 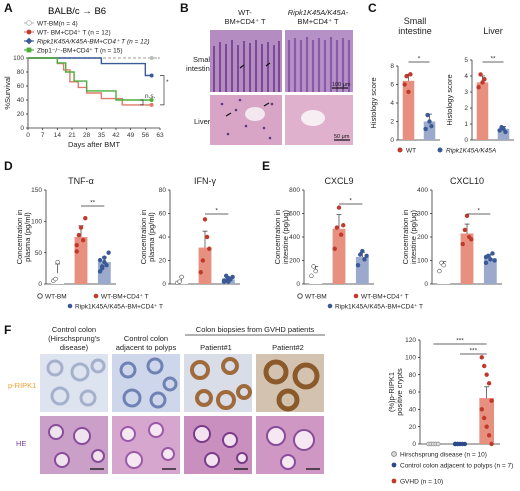 What do you see at coordinates (443, 455) in the screenshot?
I see `legend-label-hirschsprung: Hirschsprung disease (n = 10)` at bounding box center [443, 455].